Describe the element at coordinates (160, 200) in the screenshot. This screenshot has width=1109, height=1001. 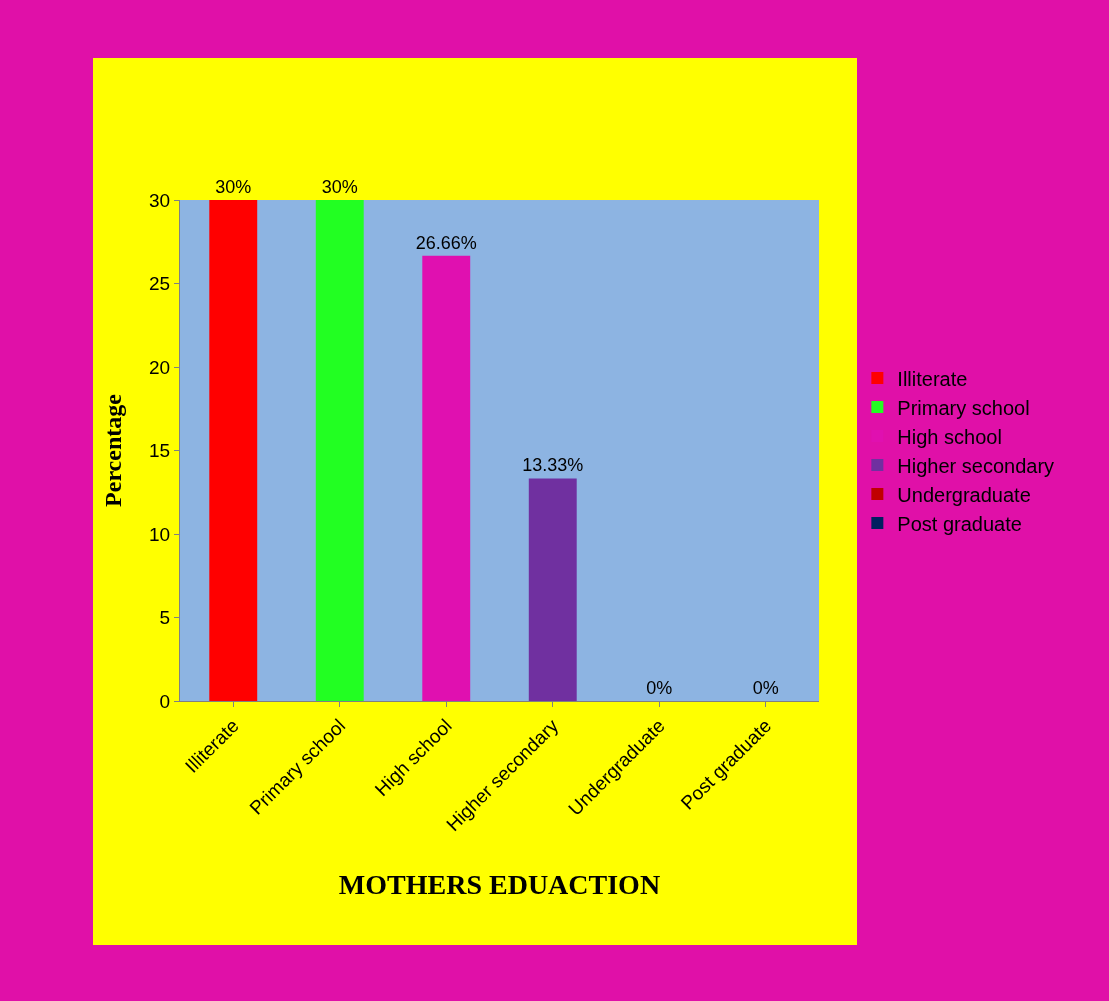
I see `y-tick-label: 30` at that location.